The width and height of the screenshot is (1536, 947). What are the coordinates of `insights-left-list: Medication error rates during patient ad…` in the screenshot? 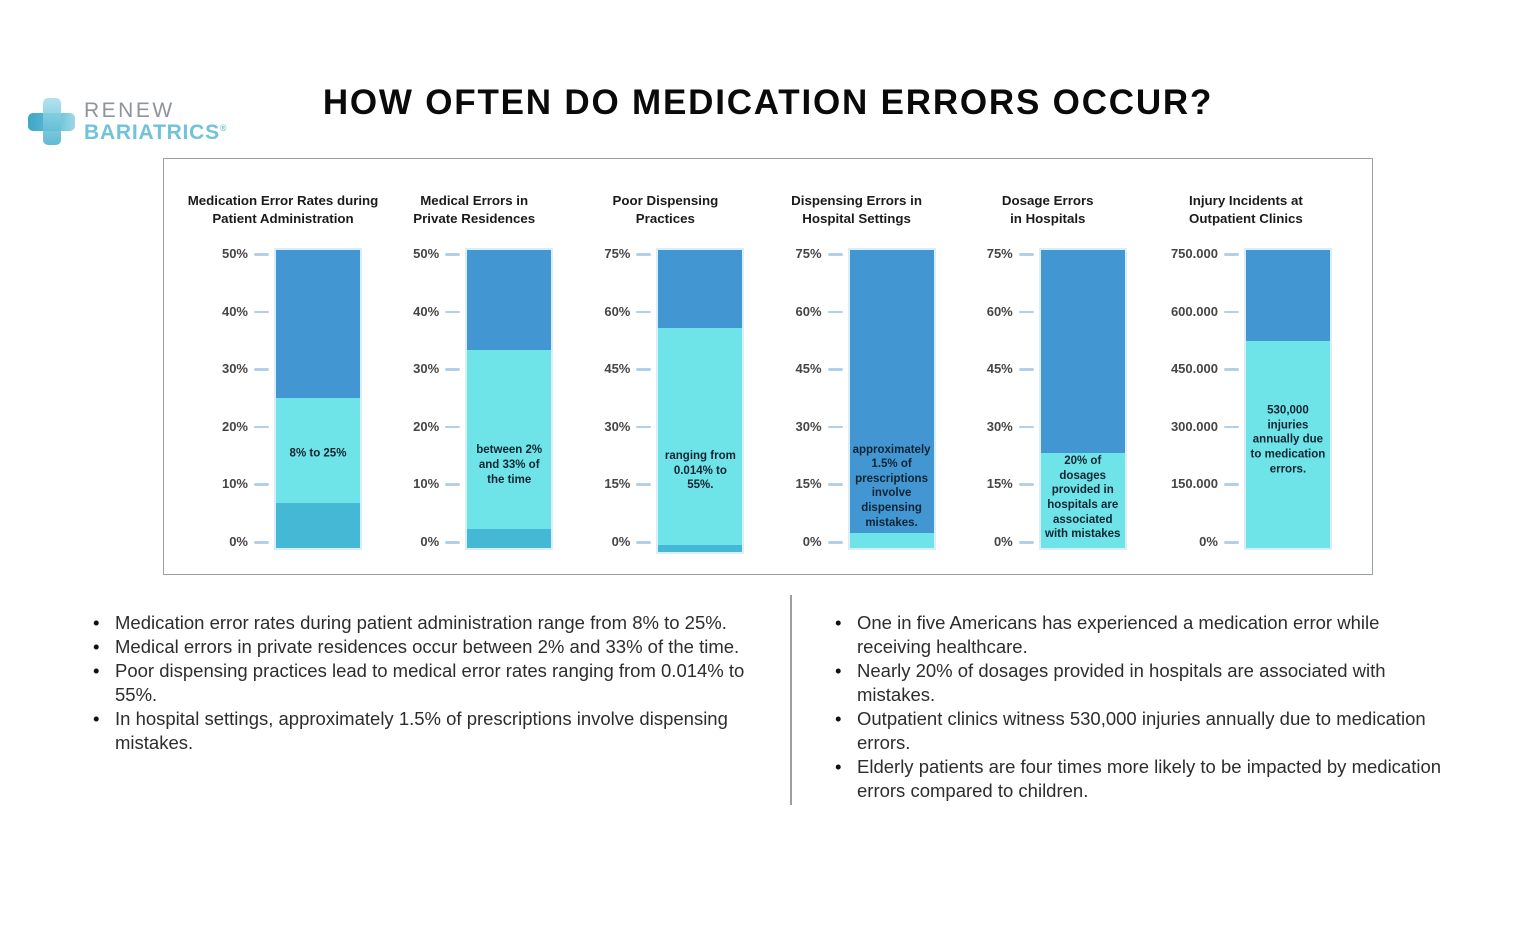 It's located at (426, 683).